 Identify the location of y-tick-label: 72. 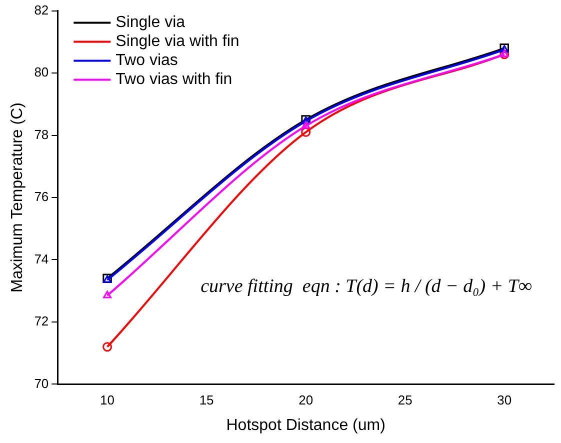
(41, 321).